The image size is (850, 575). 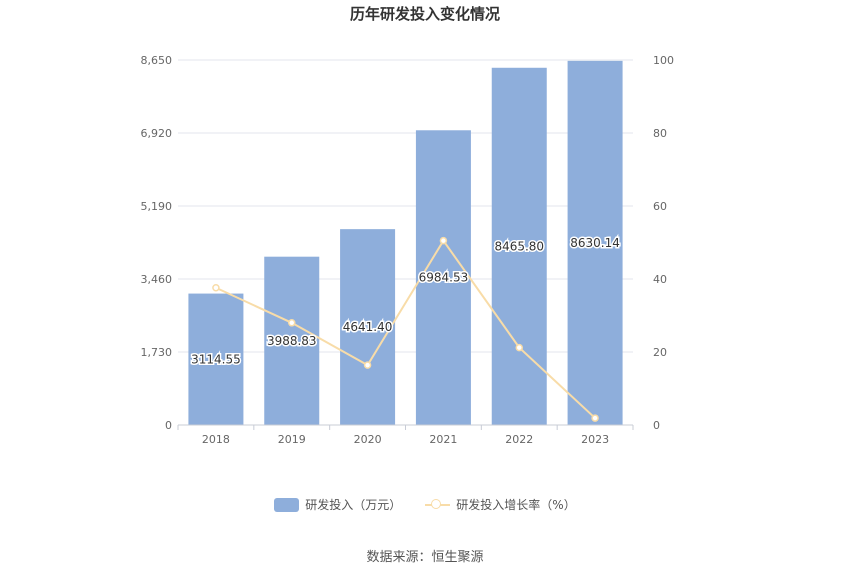 I want to click on legend-line-swatch, so click(x=438, y=505).